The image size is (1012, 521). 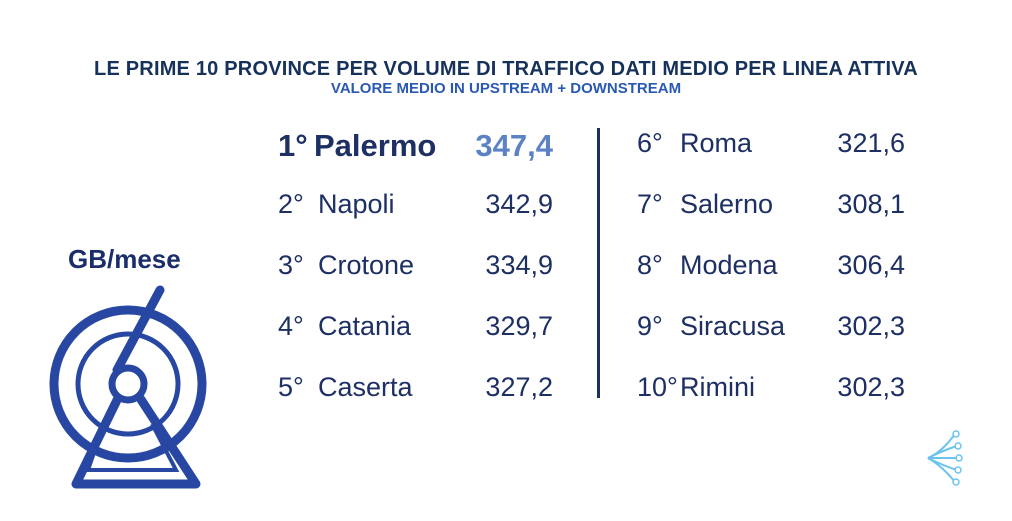 I want to click on traffic-value: 327,2, so click(x=519, y=387).